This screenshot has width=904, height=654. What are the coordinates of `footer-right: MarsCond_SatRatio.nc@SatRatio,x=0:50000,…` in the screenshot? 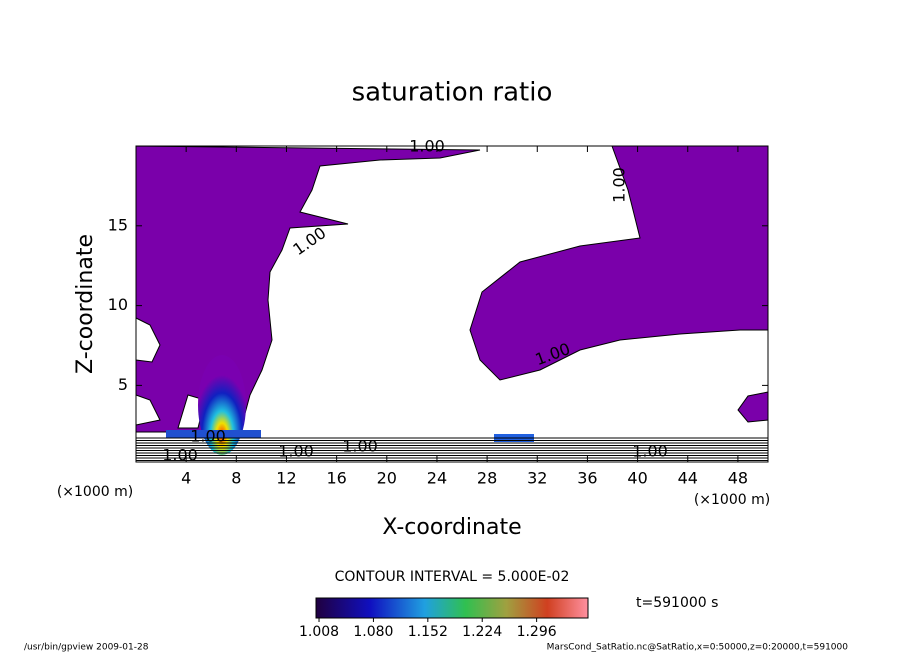 It's located at (698, 648).